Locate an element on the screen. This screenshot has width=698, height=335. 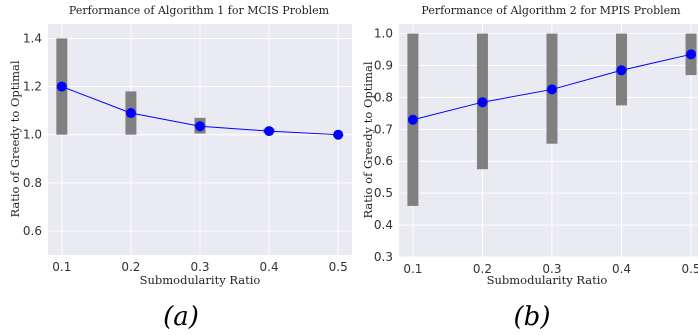
y-tick-label: 0.4 is located at coordinates (383, 225).